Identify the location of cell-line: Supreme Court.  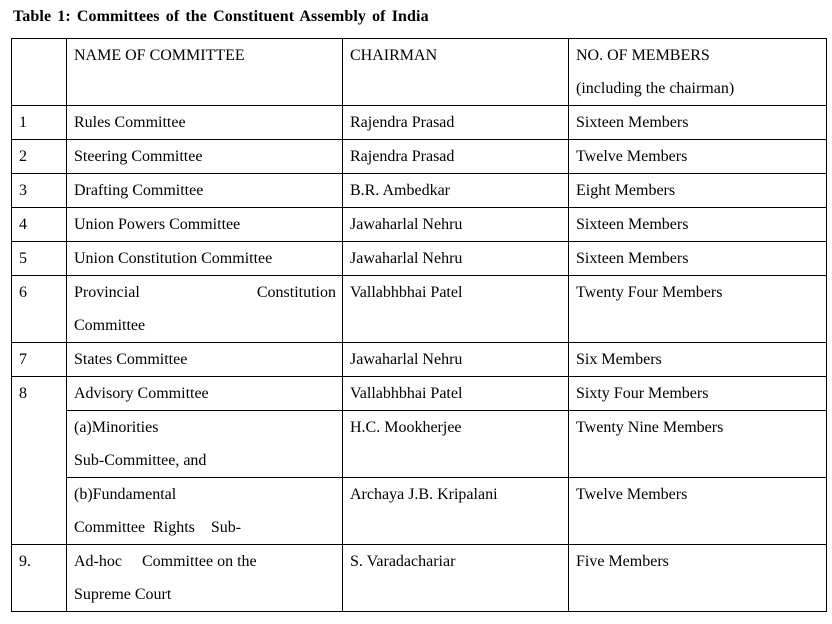
(123, 594).